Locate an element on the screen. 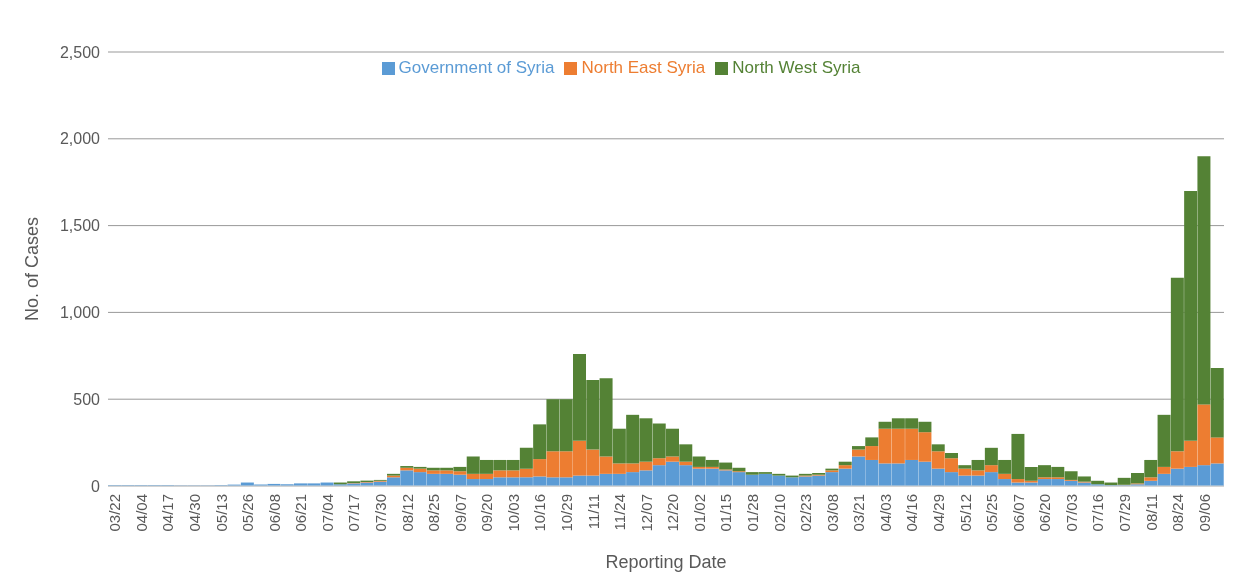 The height and width of the screenshot is (586, 1248). x-tick-label: 03/21 is located at coordinates (859, 513).